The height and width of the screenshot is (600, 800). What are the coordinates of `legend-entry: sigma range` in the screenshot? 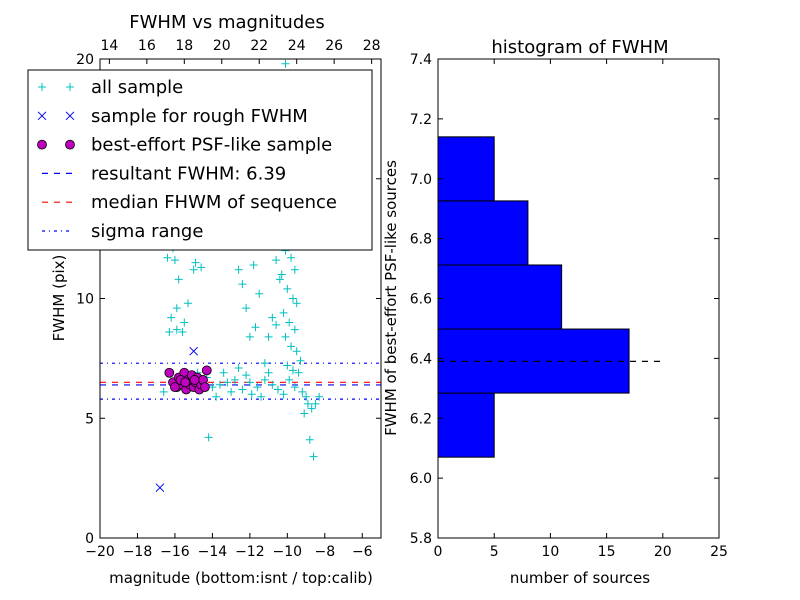 It's located at (122, 231).